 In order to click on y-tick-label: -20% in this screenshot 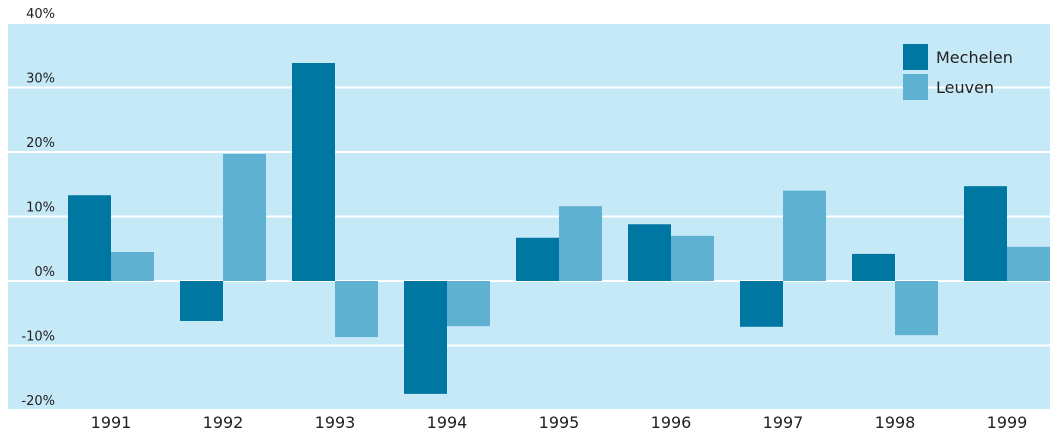, I will do `click(38, 401)`.